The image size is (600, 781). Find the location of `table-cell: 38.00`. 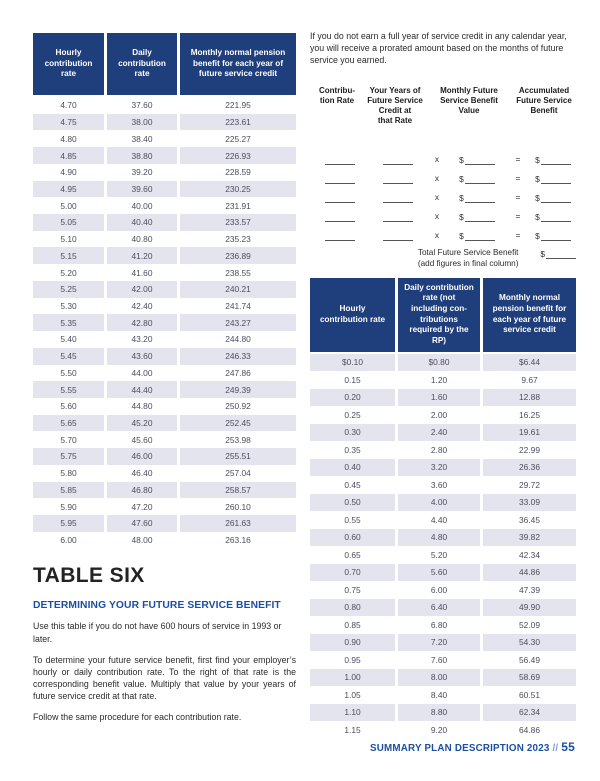

table-cell: 38.00 is located at coordinates (142, 122).